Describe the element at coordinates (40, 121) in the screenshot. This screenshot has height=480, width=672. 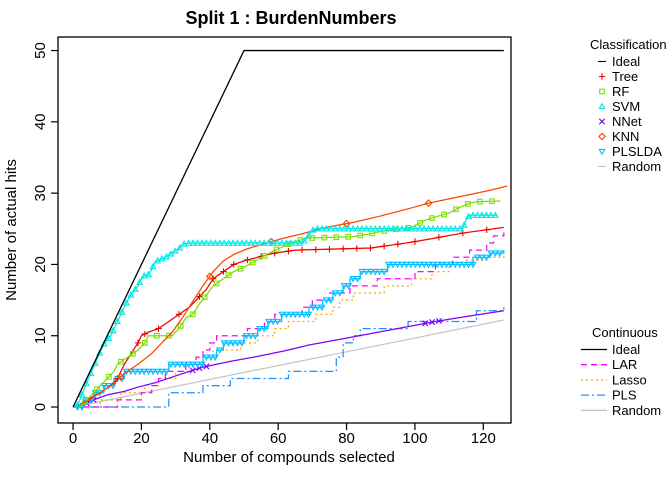
I see `y-tick-label: 40` at that location.